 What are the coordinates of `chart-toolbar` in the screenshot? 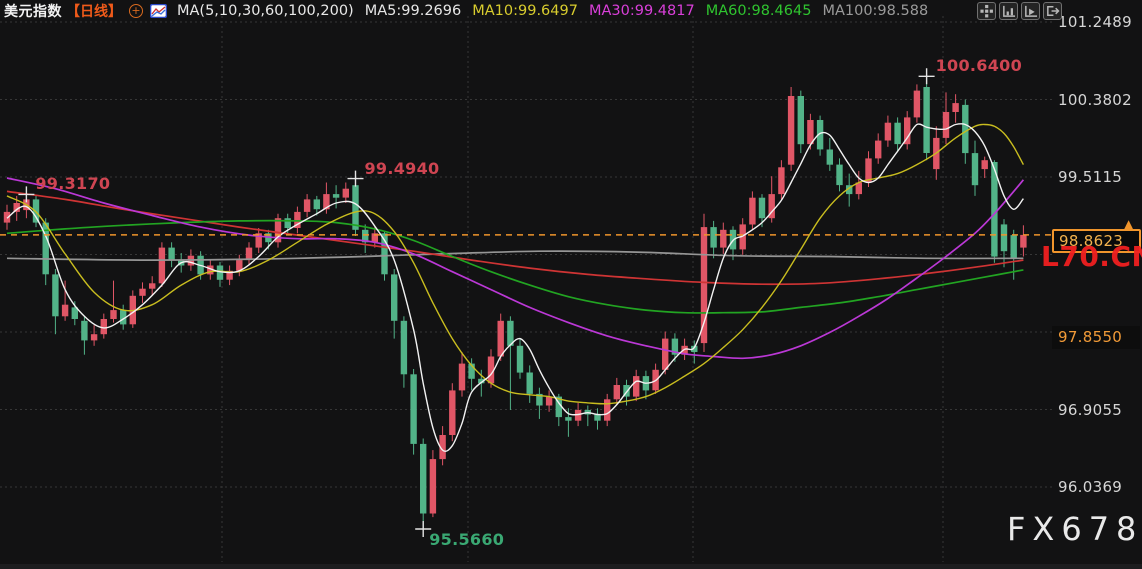 It's located at (1019, 11).